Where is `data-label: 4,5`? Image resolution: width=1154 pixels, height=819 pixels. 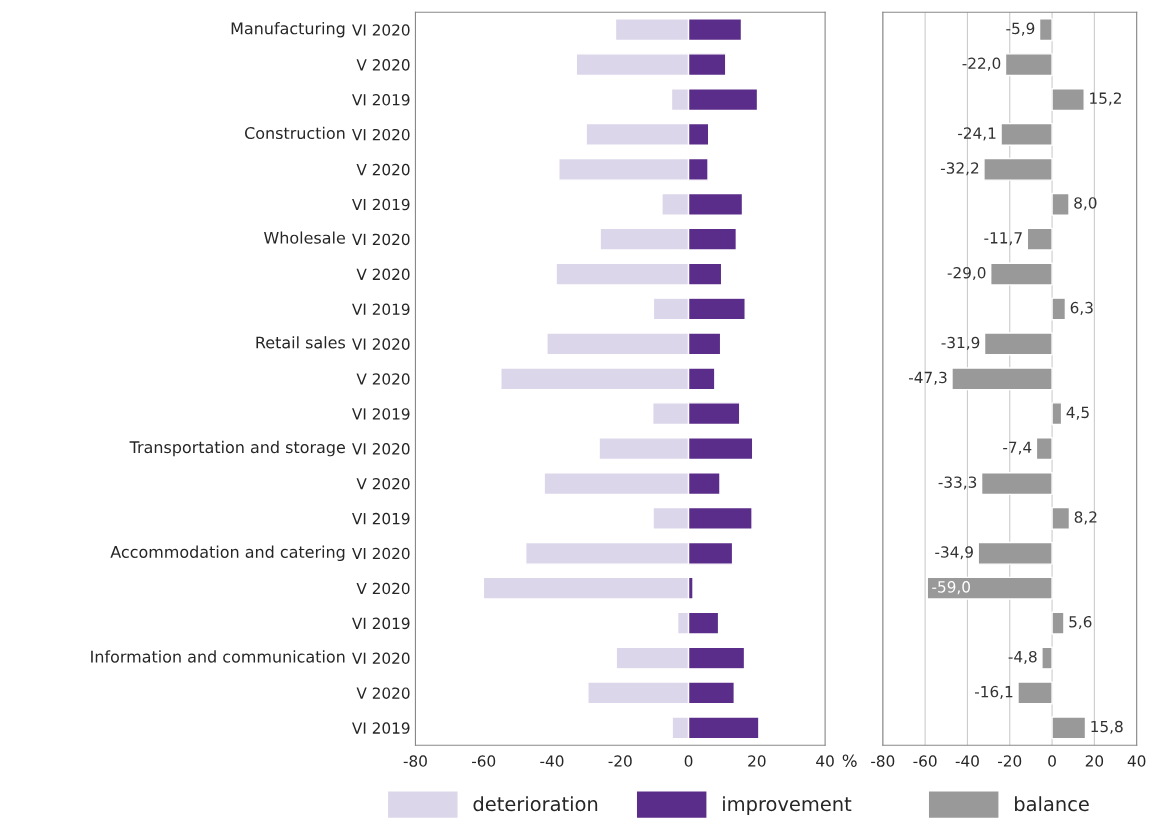
data-label: 4,5 is located at coordinates (1077, 413).